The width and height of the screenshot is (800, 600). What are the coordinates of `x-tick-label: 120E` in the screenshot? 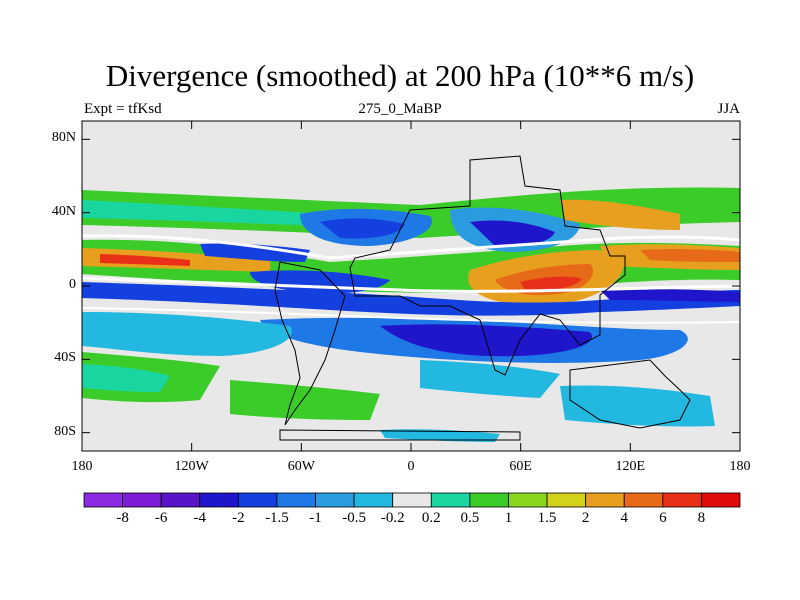 It's located at (630, 466).